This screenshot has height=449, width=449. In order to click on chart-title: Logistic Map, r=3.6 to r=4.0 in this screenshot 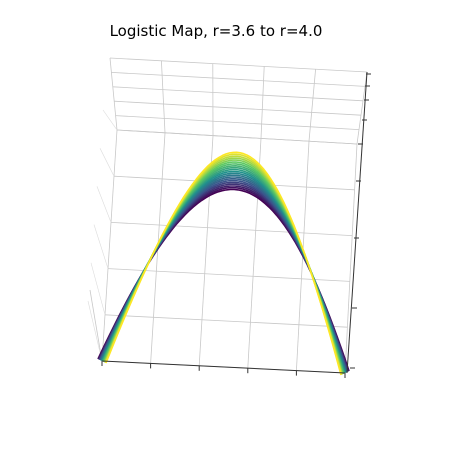, I will do `click(216, 31)`.